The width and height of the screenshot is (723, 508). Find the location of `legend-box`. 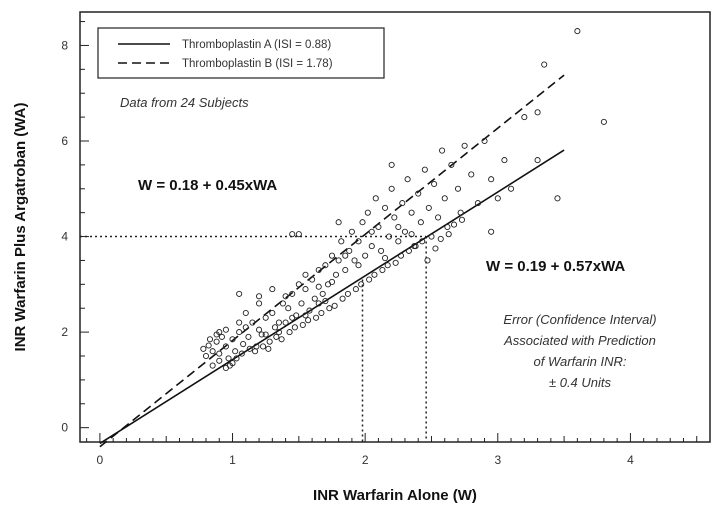

legend-box is located at coordinates (241, 53).